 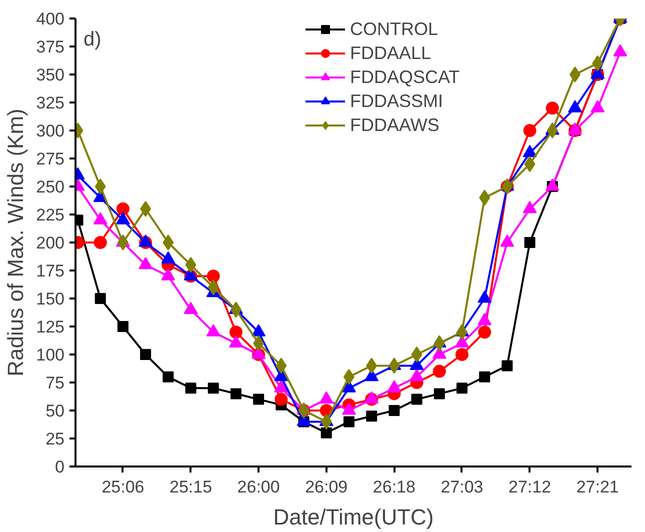 What do you see at coordinates (50, 75) in the screenshot?
I see `y-tick-label: 350` at bounding box center [50, 75].